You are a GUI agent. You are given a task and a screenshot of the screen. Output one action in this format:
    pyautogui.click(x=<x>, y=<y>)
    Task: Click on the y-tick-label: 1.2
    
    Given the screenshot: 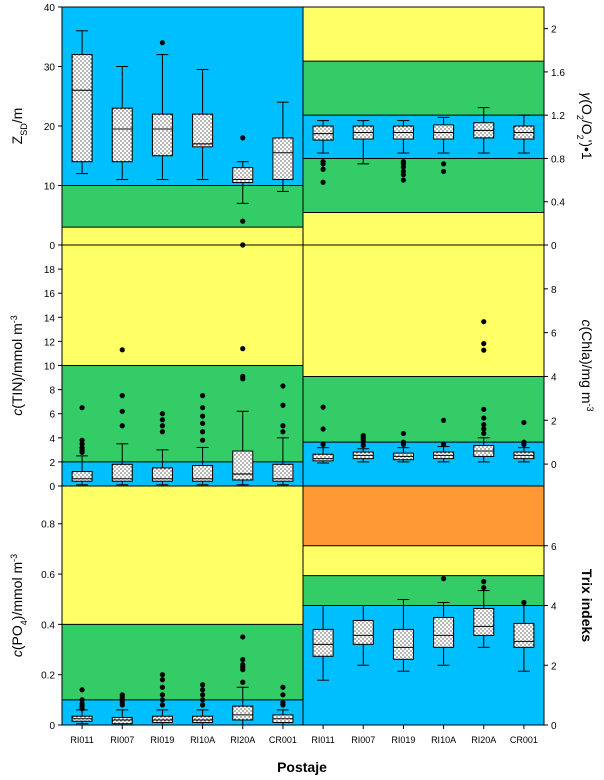 What is the action you would take?
    pyautogui.click(x=558, y=116)
    